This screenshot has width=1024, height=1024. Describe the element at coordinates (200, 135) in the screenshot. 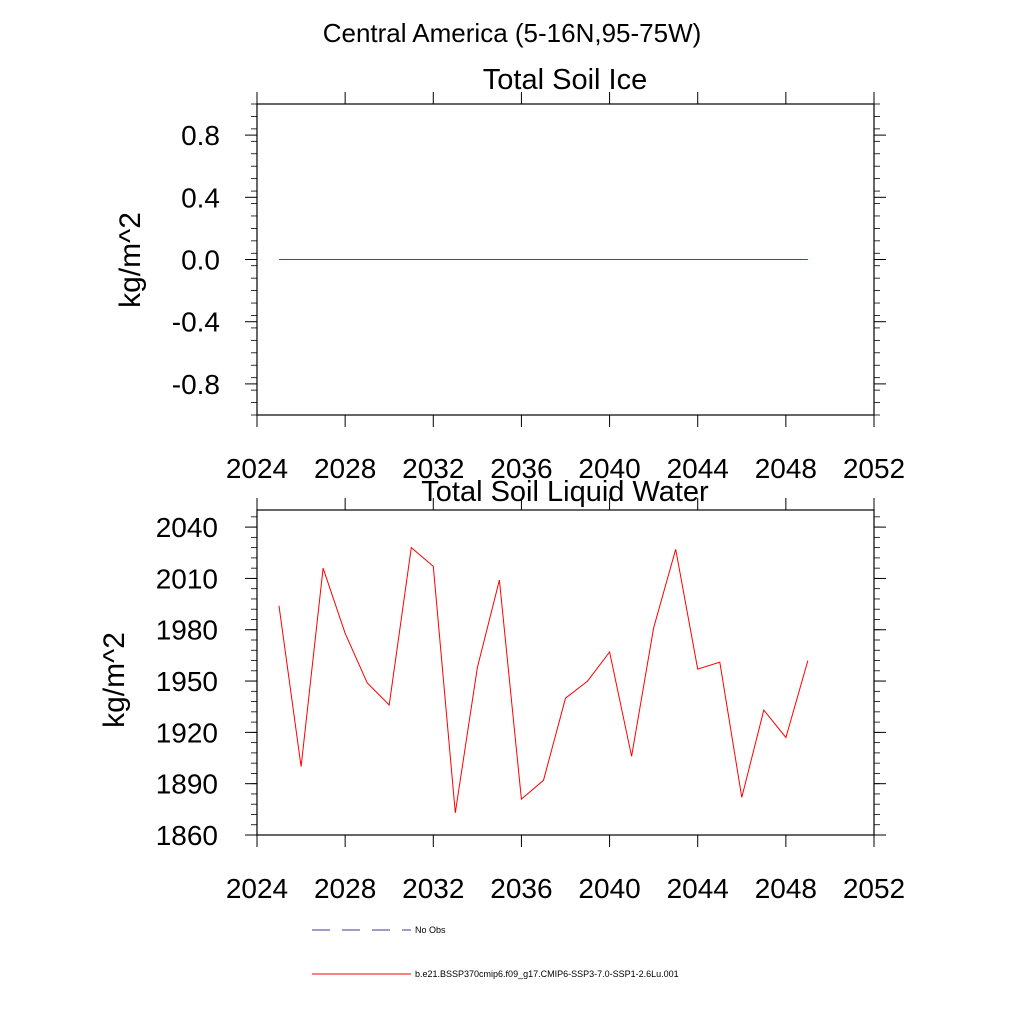

I see `y-tick-label: 0.8` at that location.